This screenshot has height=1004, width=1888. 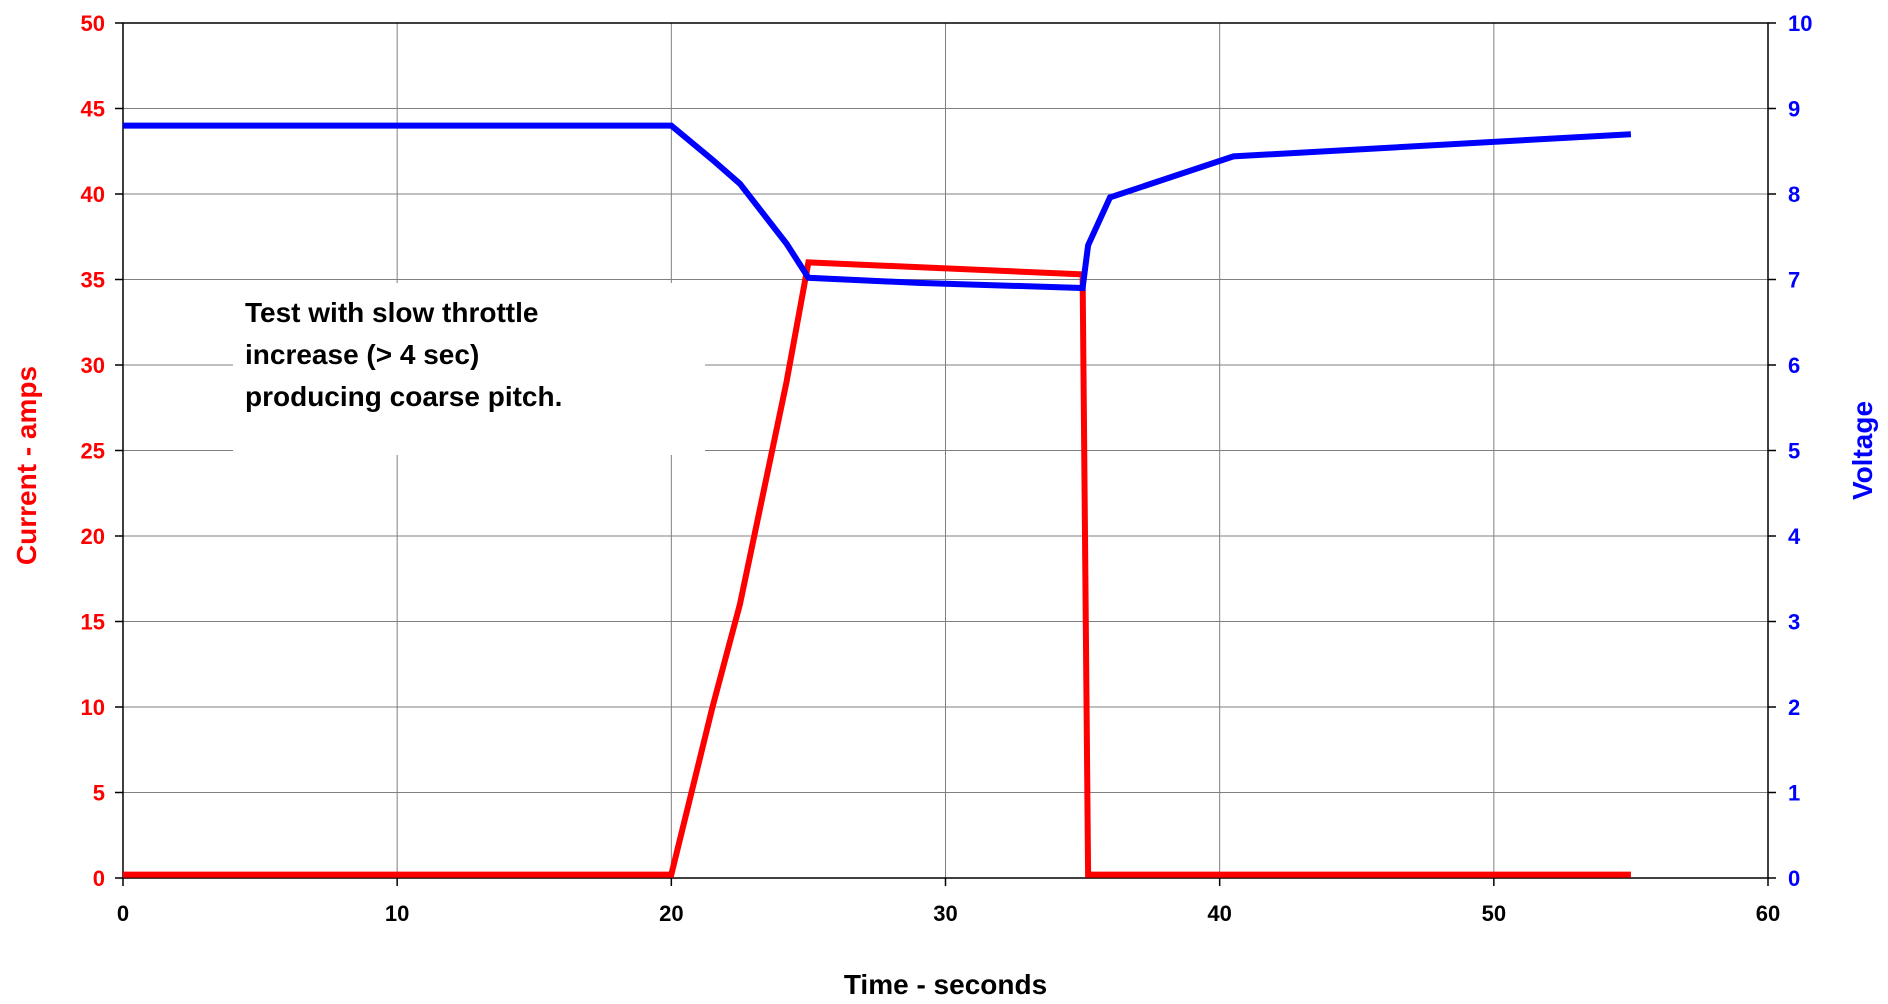 What do you see at coordinates (93, 23) in the screenshot?
I see `left-y-tick-label: 50` at bounding box center [93, 23].